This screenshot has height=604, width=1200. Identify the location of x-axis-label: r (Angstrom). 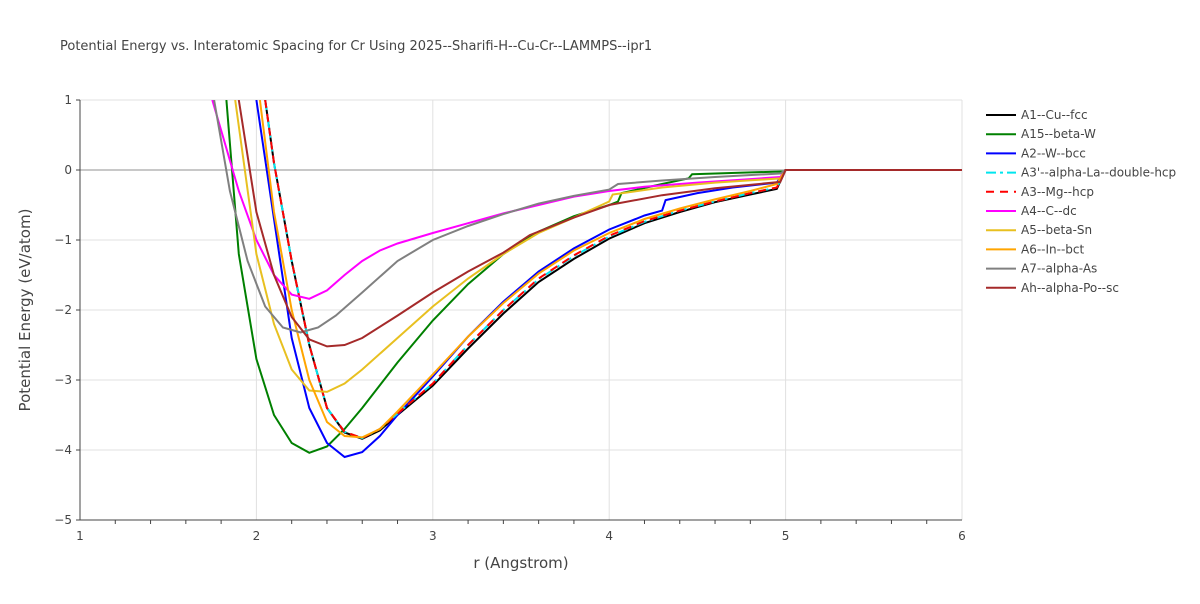
(520, 563).